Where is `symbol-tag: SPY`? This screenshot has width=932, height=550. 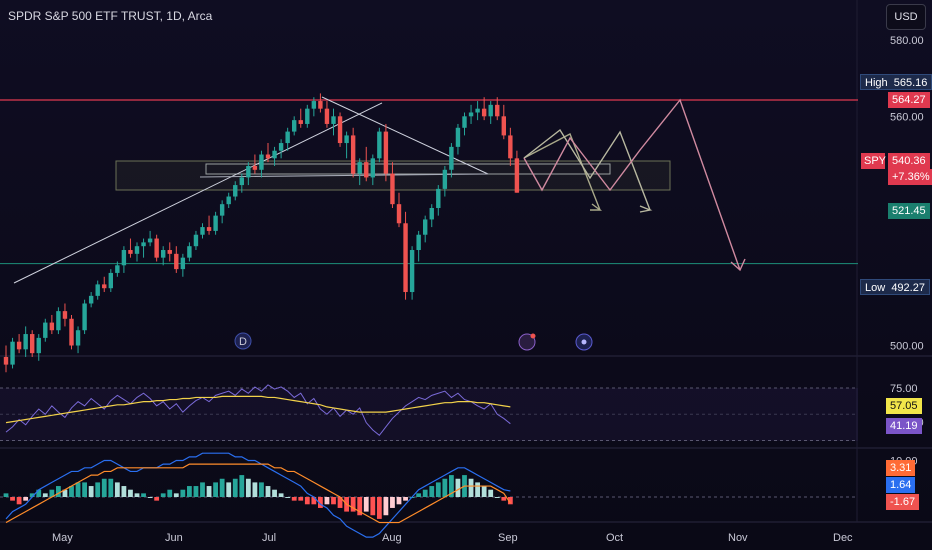 symbol-tag: SPY is located at coordinates (873, 161).